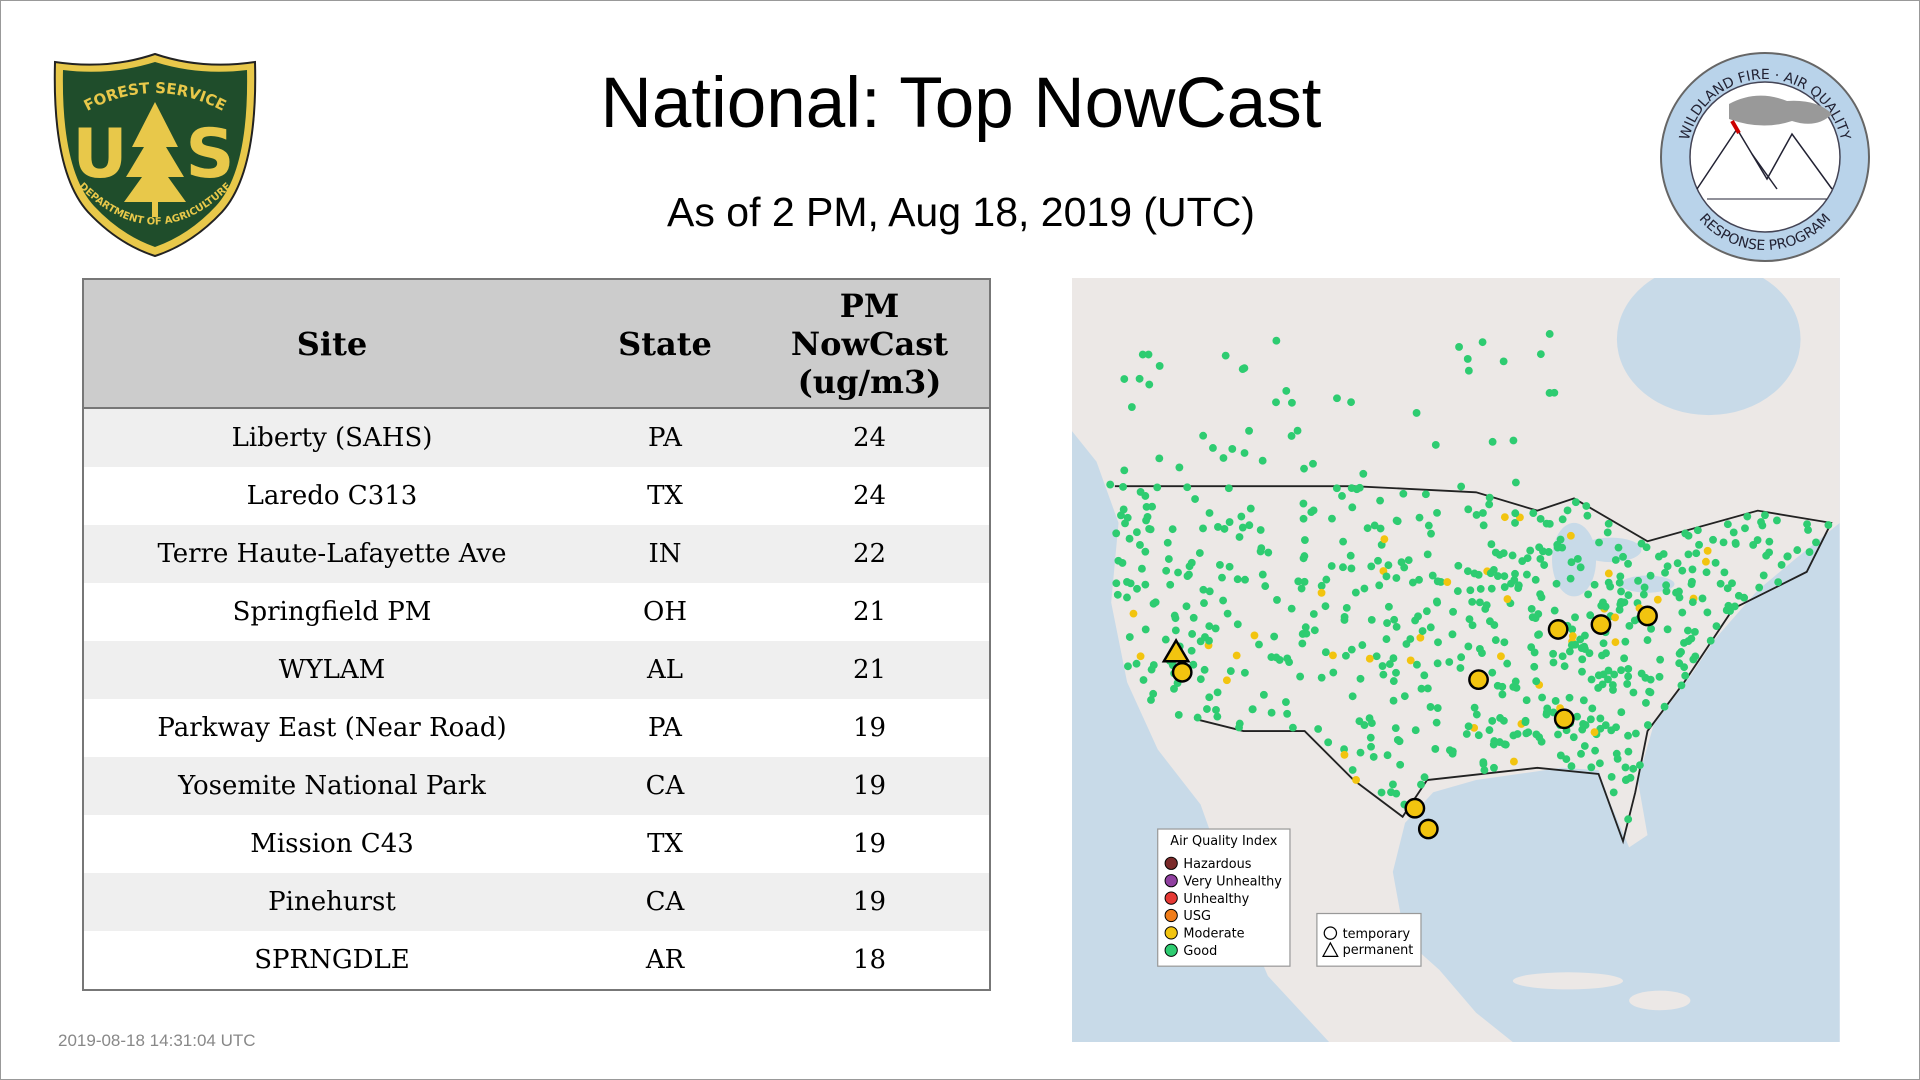  Describe the element at coordinates (665, 554) in the screenshot. I see `table-cell: IN` at that location.